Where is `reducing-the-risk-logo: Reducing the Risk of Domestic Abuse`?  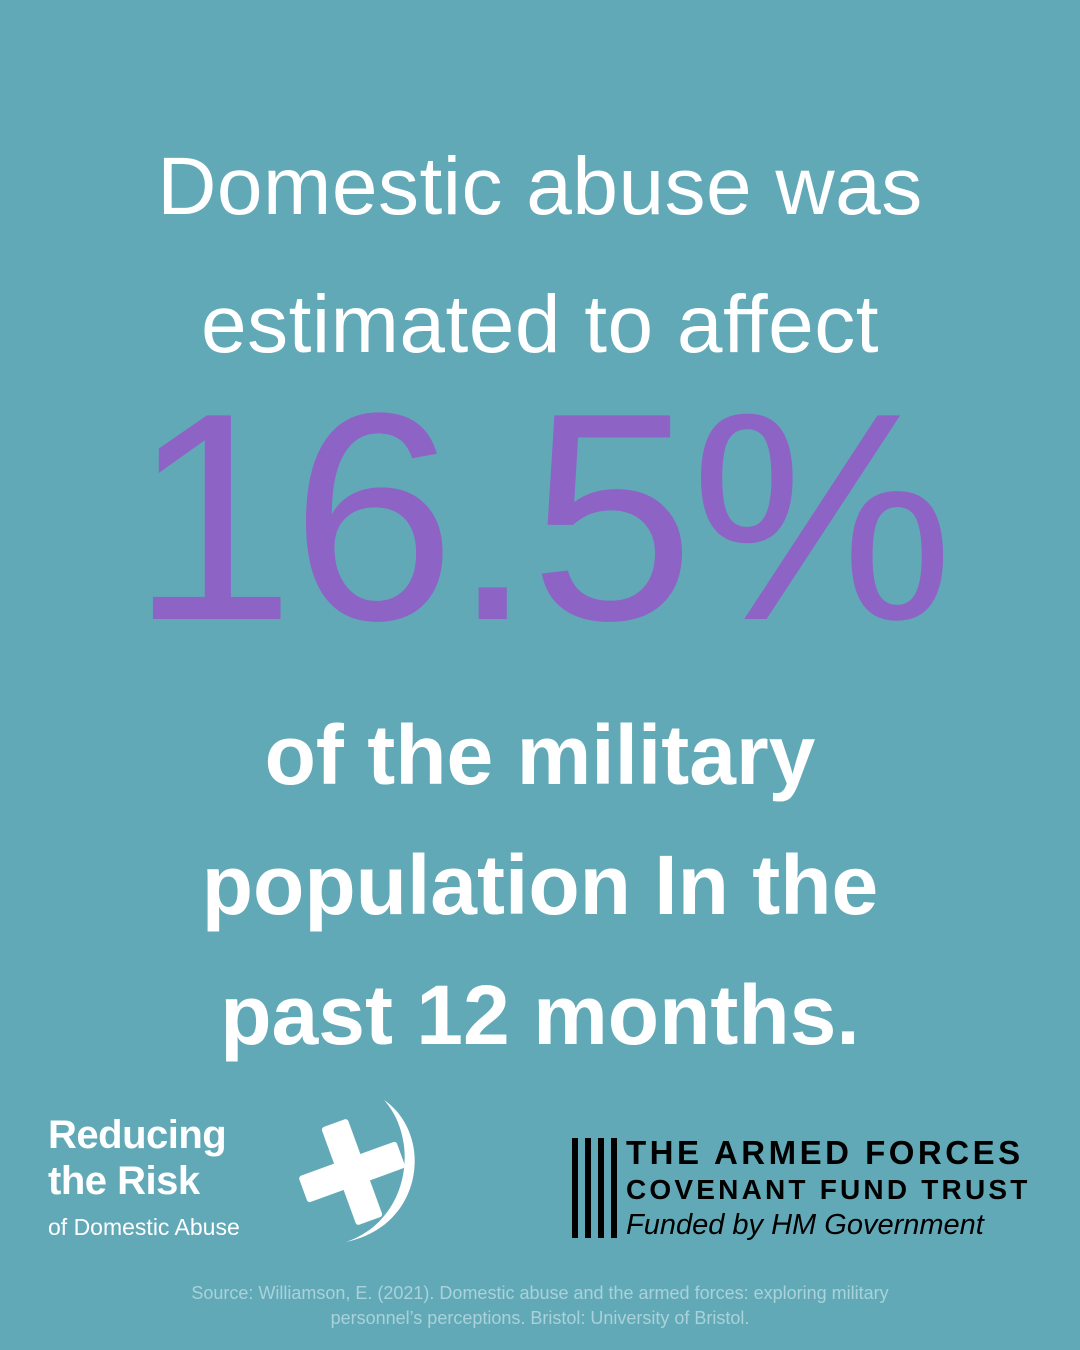 reducing-the-risk-logo: Reducing the Risk of Domestic Abuse is located at coordinates (238, 1174).